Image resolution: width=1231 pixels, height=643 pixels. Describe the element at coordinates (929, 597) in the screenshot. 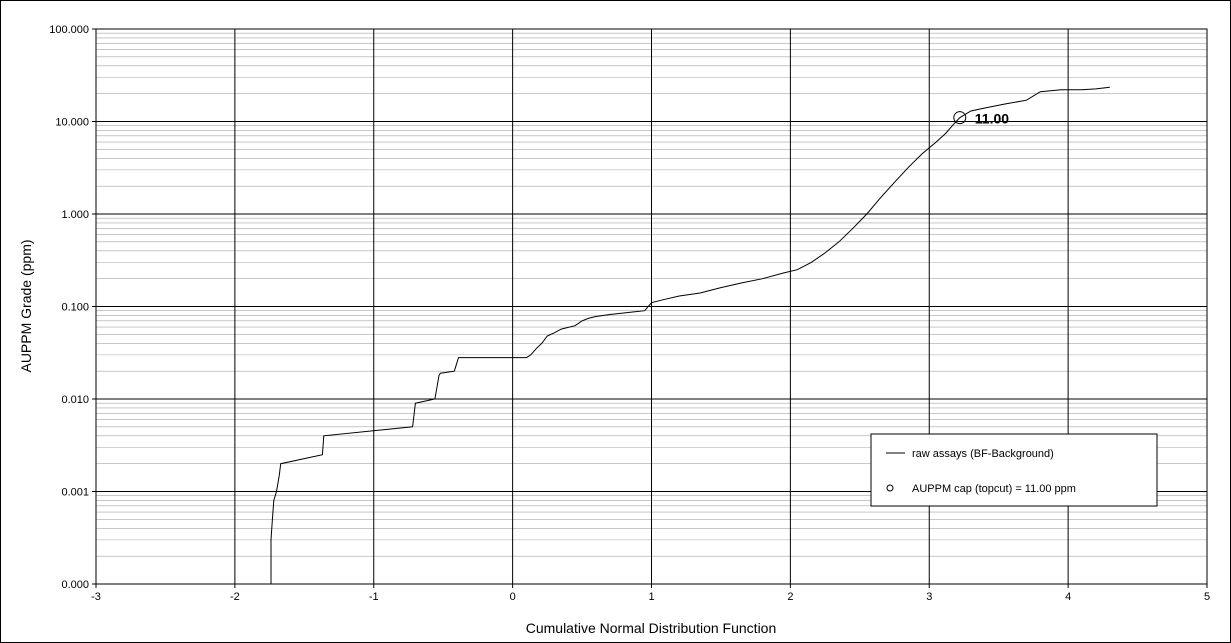

I see `x-tick-label: 3` at that location.